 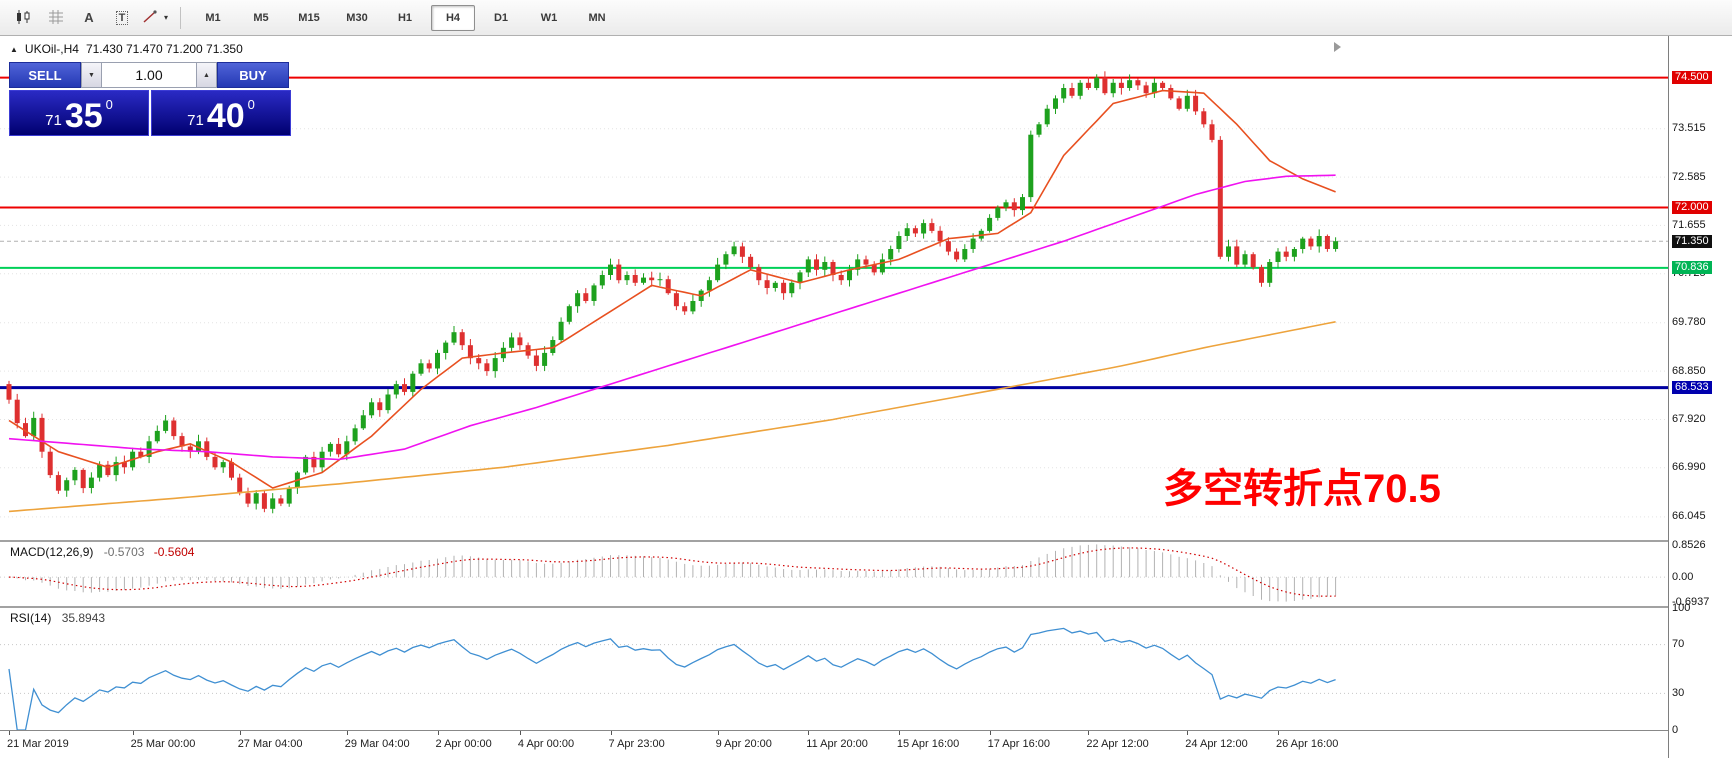 I want to click on trade-panel: SELL ▼ ▲ BUY 71 35 0 71 40 0, so click(x=150, y=99).